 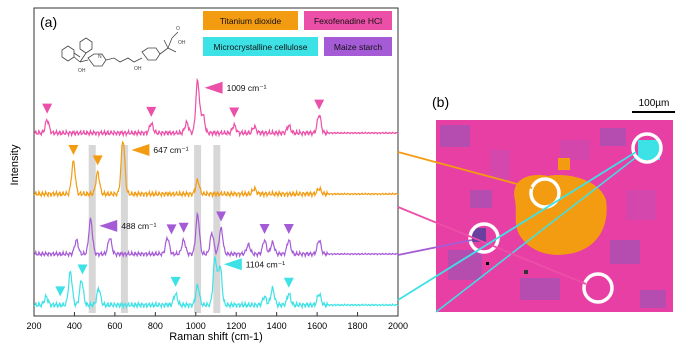 I want to click on x-tick-label: 600, so click(x=114, y=326).